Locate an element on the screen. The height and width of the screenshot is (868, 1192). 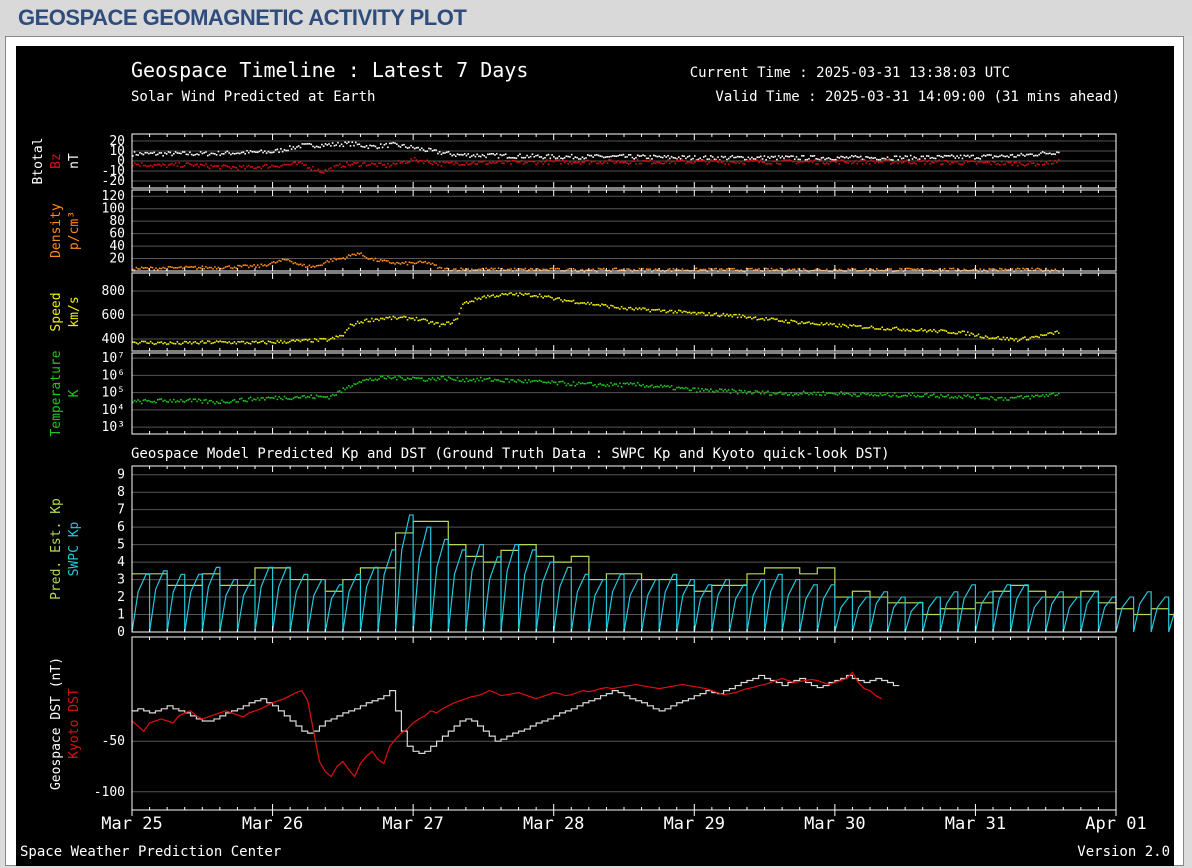
page-title: GEOSPACE GEOMAGNETIC ACTIVITY PLOT is located at coordinates (242, 17).